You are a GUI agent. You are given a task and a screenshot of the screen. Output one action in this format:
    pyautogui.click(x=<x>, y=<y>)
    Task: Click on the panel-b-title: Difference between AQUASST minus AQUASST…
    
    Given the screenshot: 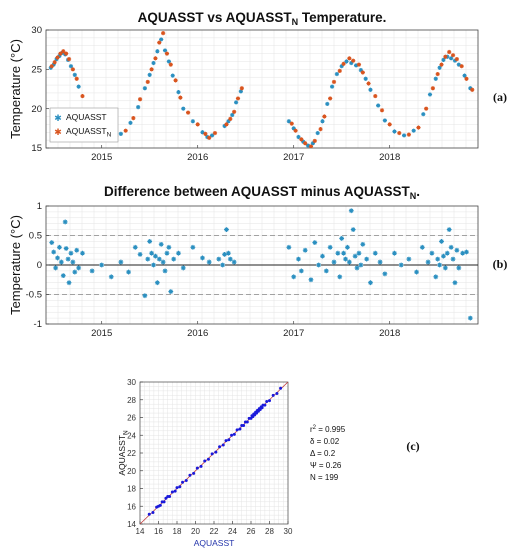 What is the action you would take?
    pyautogui.click(x=262, y=192)
    